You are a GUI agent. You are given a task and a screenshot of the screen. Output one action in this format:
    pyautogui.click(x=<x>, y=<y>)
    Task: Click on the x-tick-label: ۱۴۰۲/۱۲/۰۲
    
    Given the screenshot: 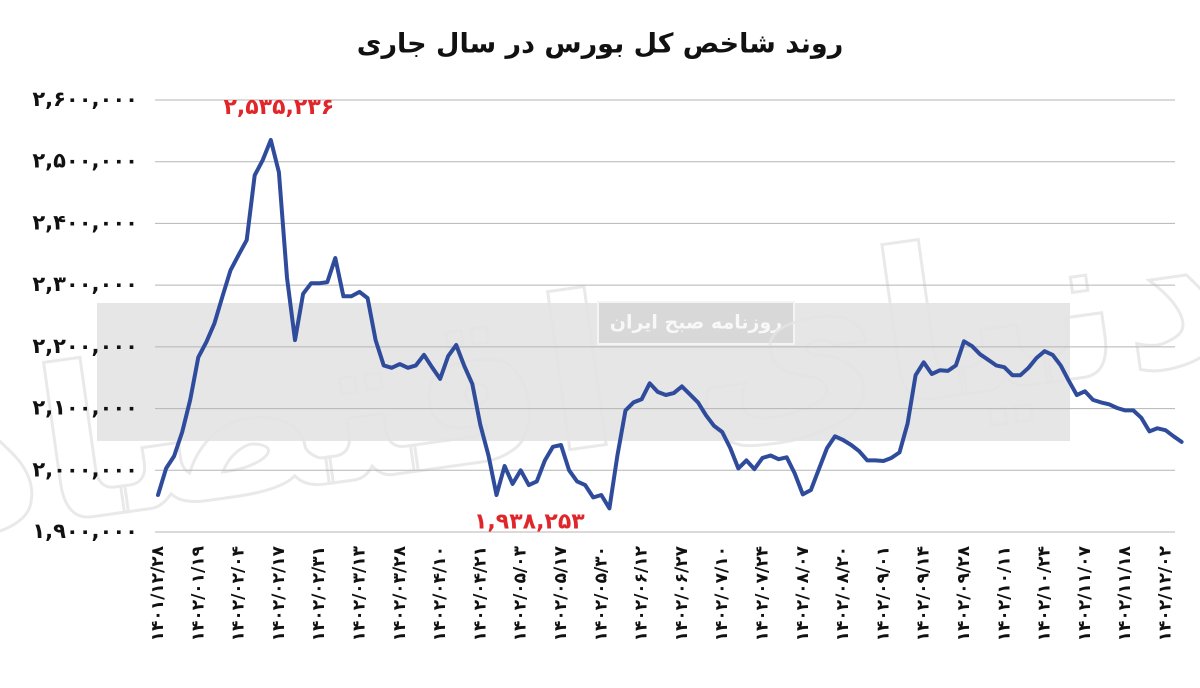 What is the action you would take?
    pyautogui.click(x=1166, y=593)
    